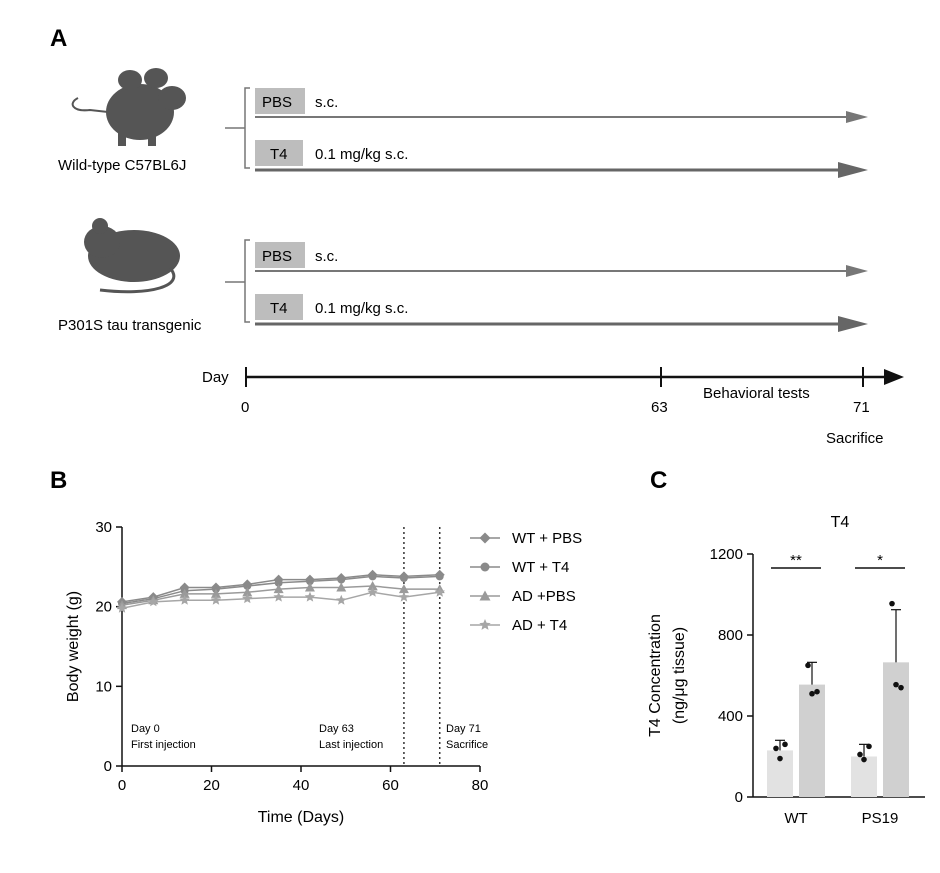 Image resolution: width=940 pixels, height=873 pixels. I want to click on rat-silhouette-icon, so click(132, 256).